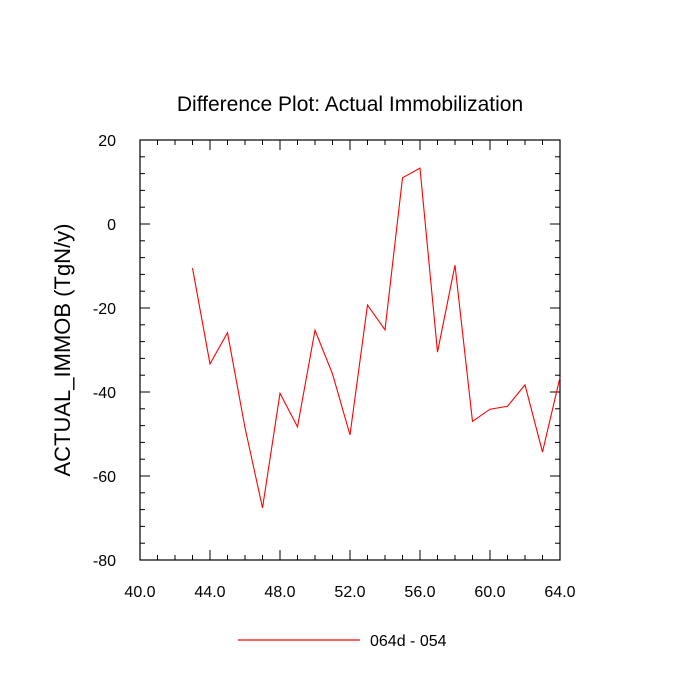 This screenshot has width=700, height=700. What do you see at coordinates (111, 225) in the screenshot?
I see `y-tick-label: 0` at bounding box center [111, 225].